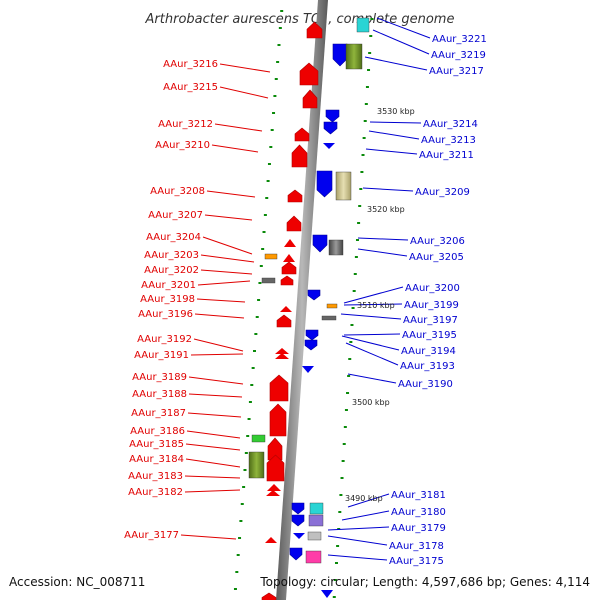 This screenshot has height=600, width=600. I want to click on gene-label: AAur_3181, so click(418, 495).